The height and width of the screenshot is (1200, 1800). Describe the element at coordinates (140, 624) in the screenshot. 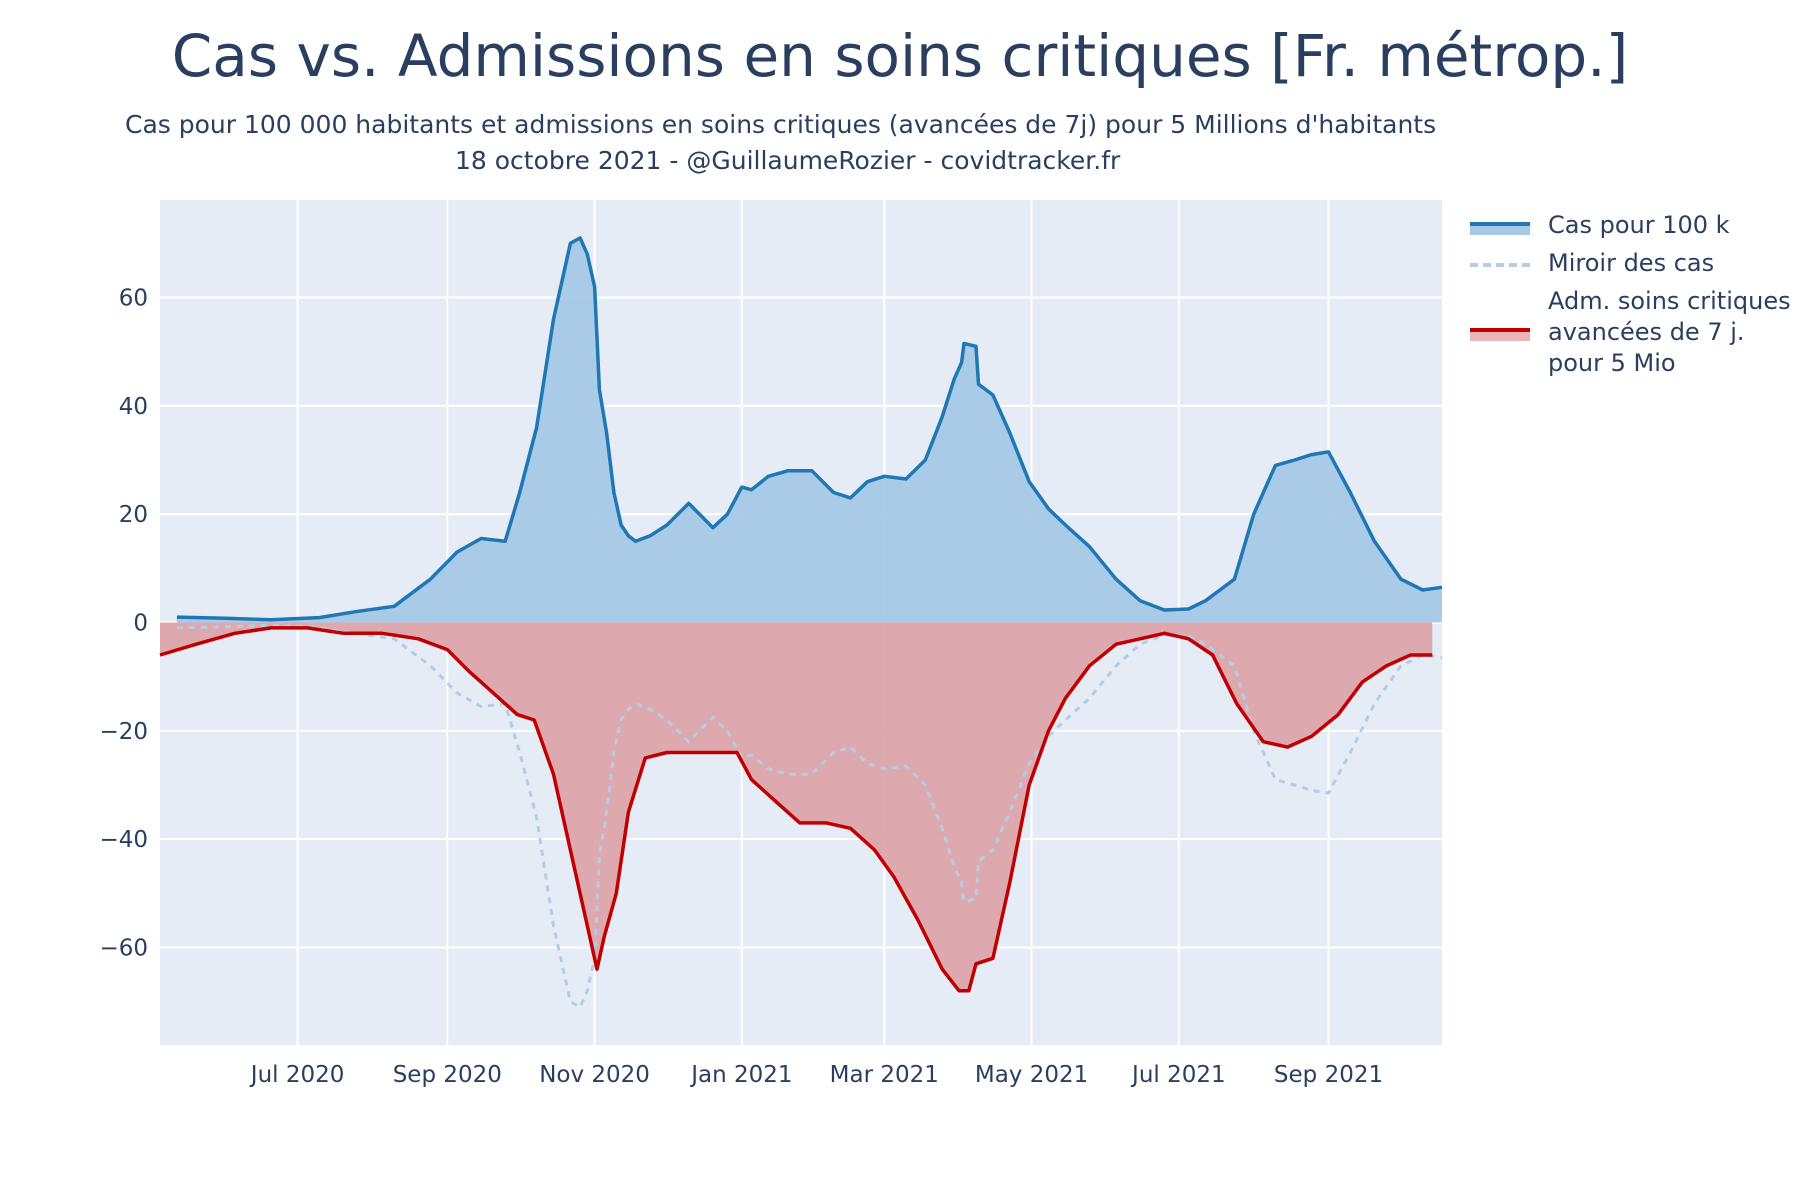

I see `y-tick-label: 0` at that location.